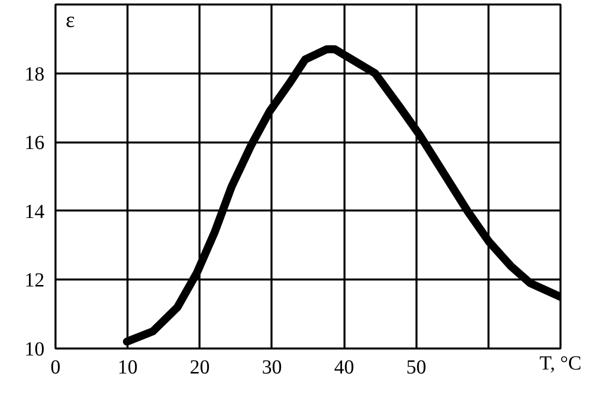 The image size is (590, 393). I want to click on x-tick-label: 30, so click(272, 367).